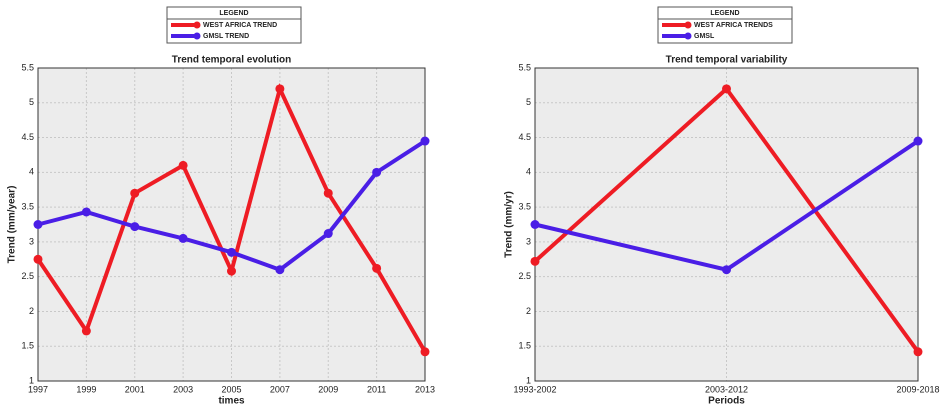 This screenshot has width=945, height=406. I want to click on y-axis-label: Trend (mm/yr), so click(509, 224).